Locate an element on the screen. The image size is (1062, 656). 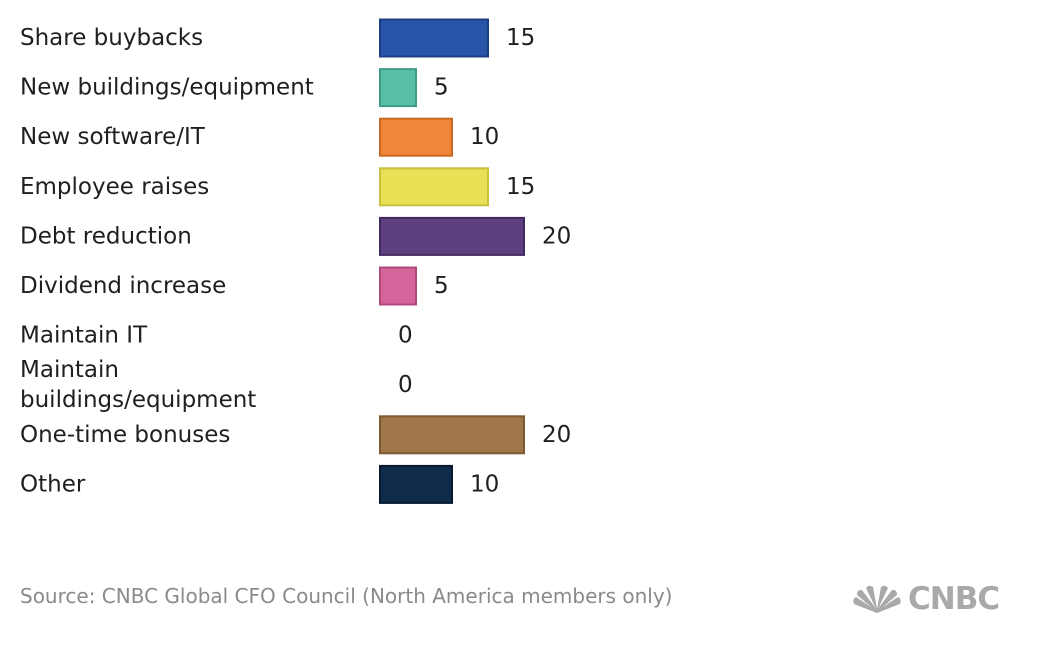
category-label: Maintain buildings/equipment is located at coordinates (138, 385).